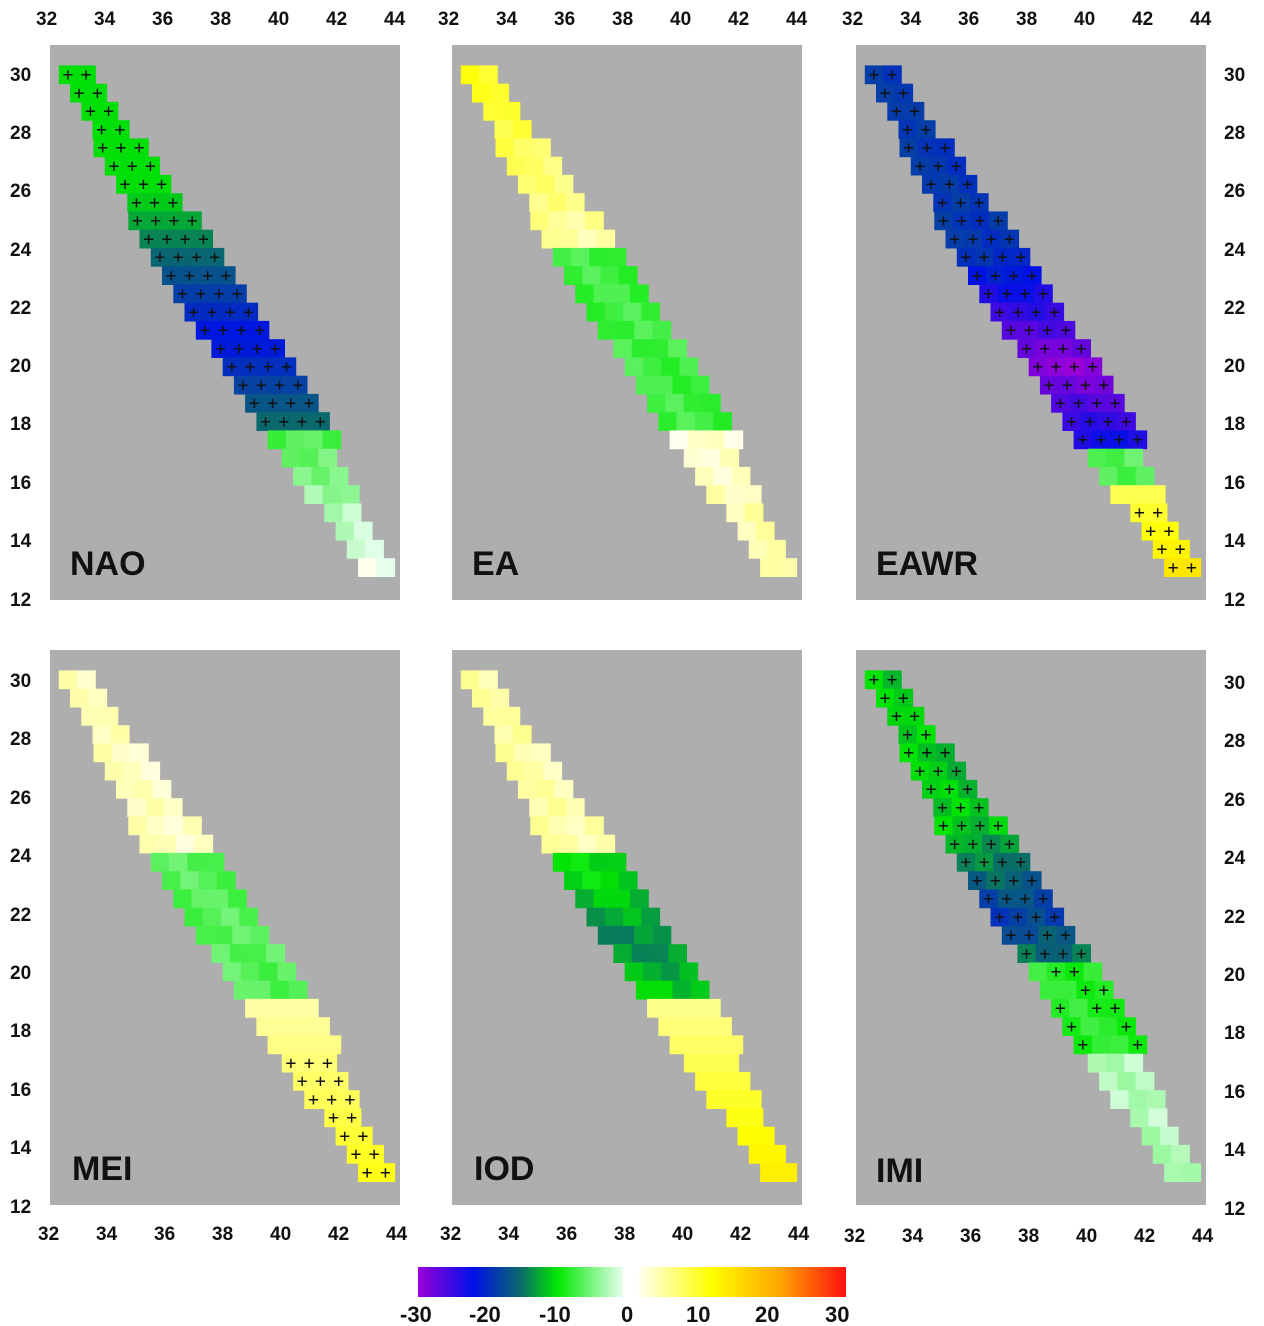 The image size is (1264, 1326). I want to click on lat-tick: 12, so click(20, 600).